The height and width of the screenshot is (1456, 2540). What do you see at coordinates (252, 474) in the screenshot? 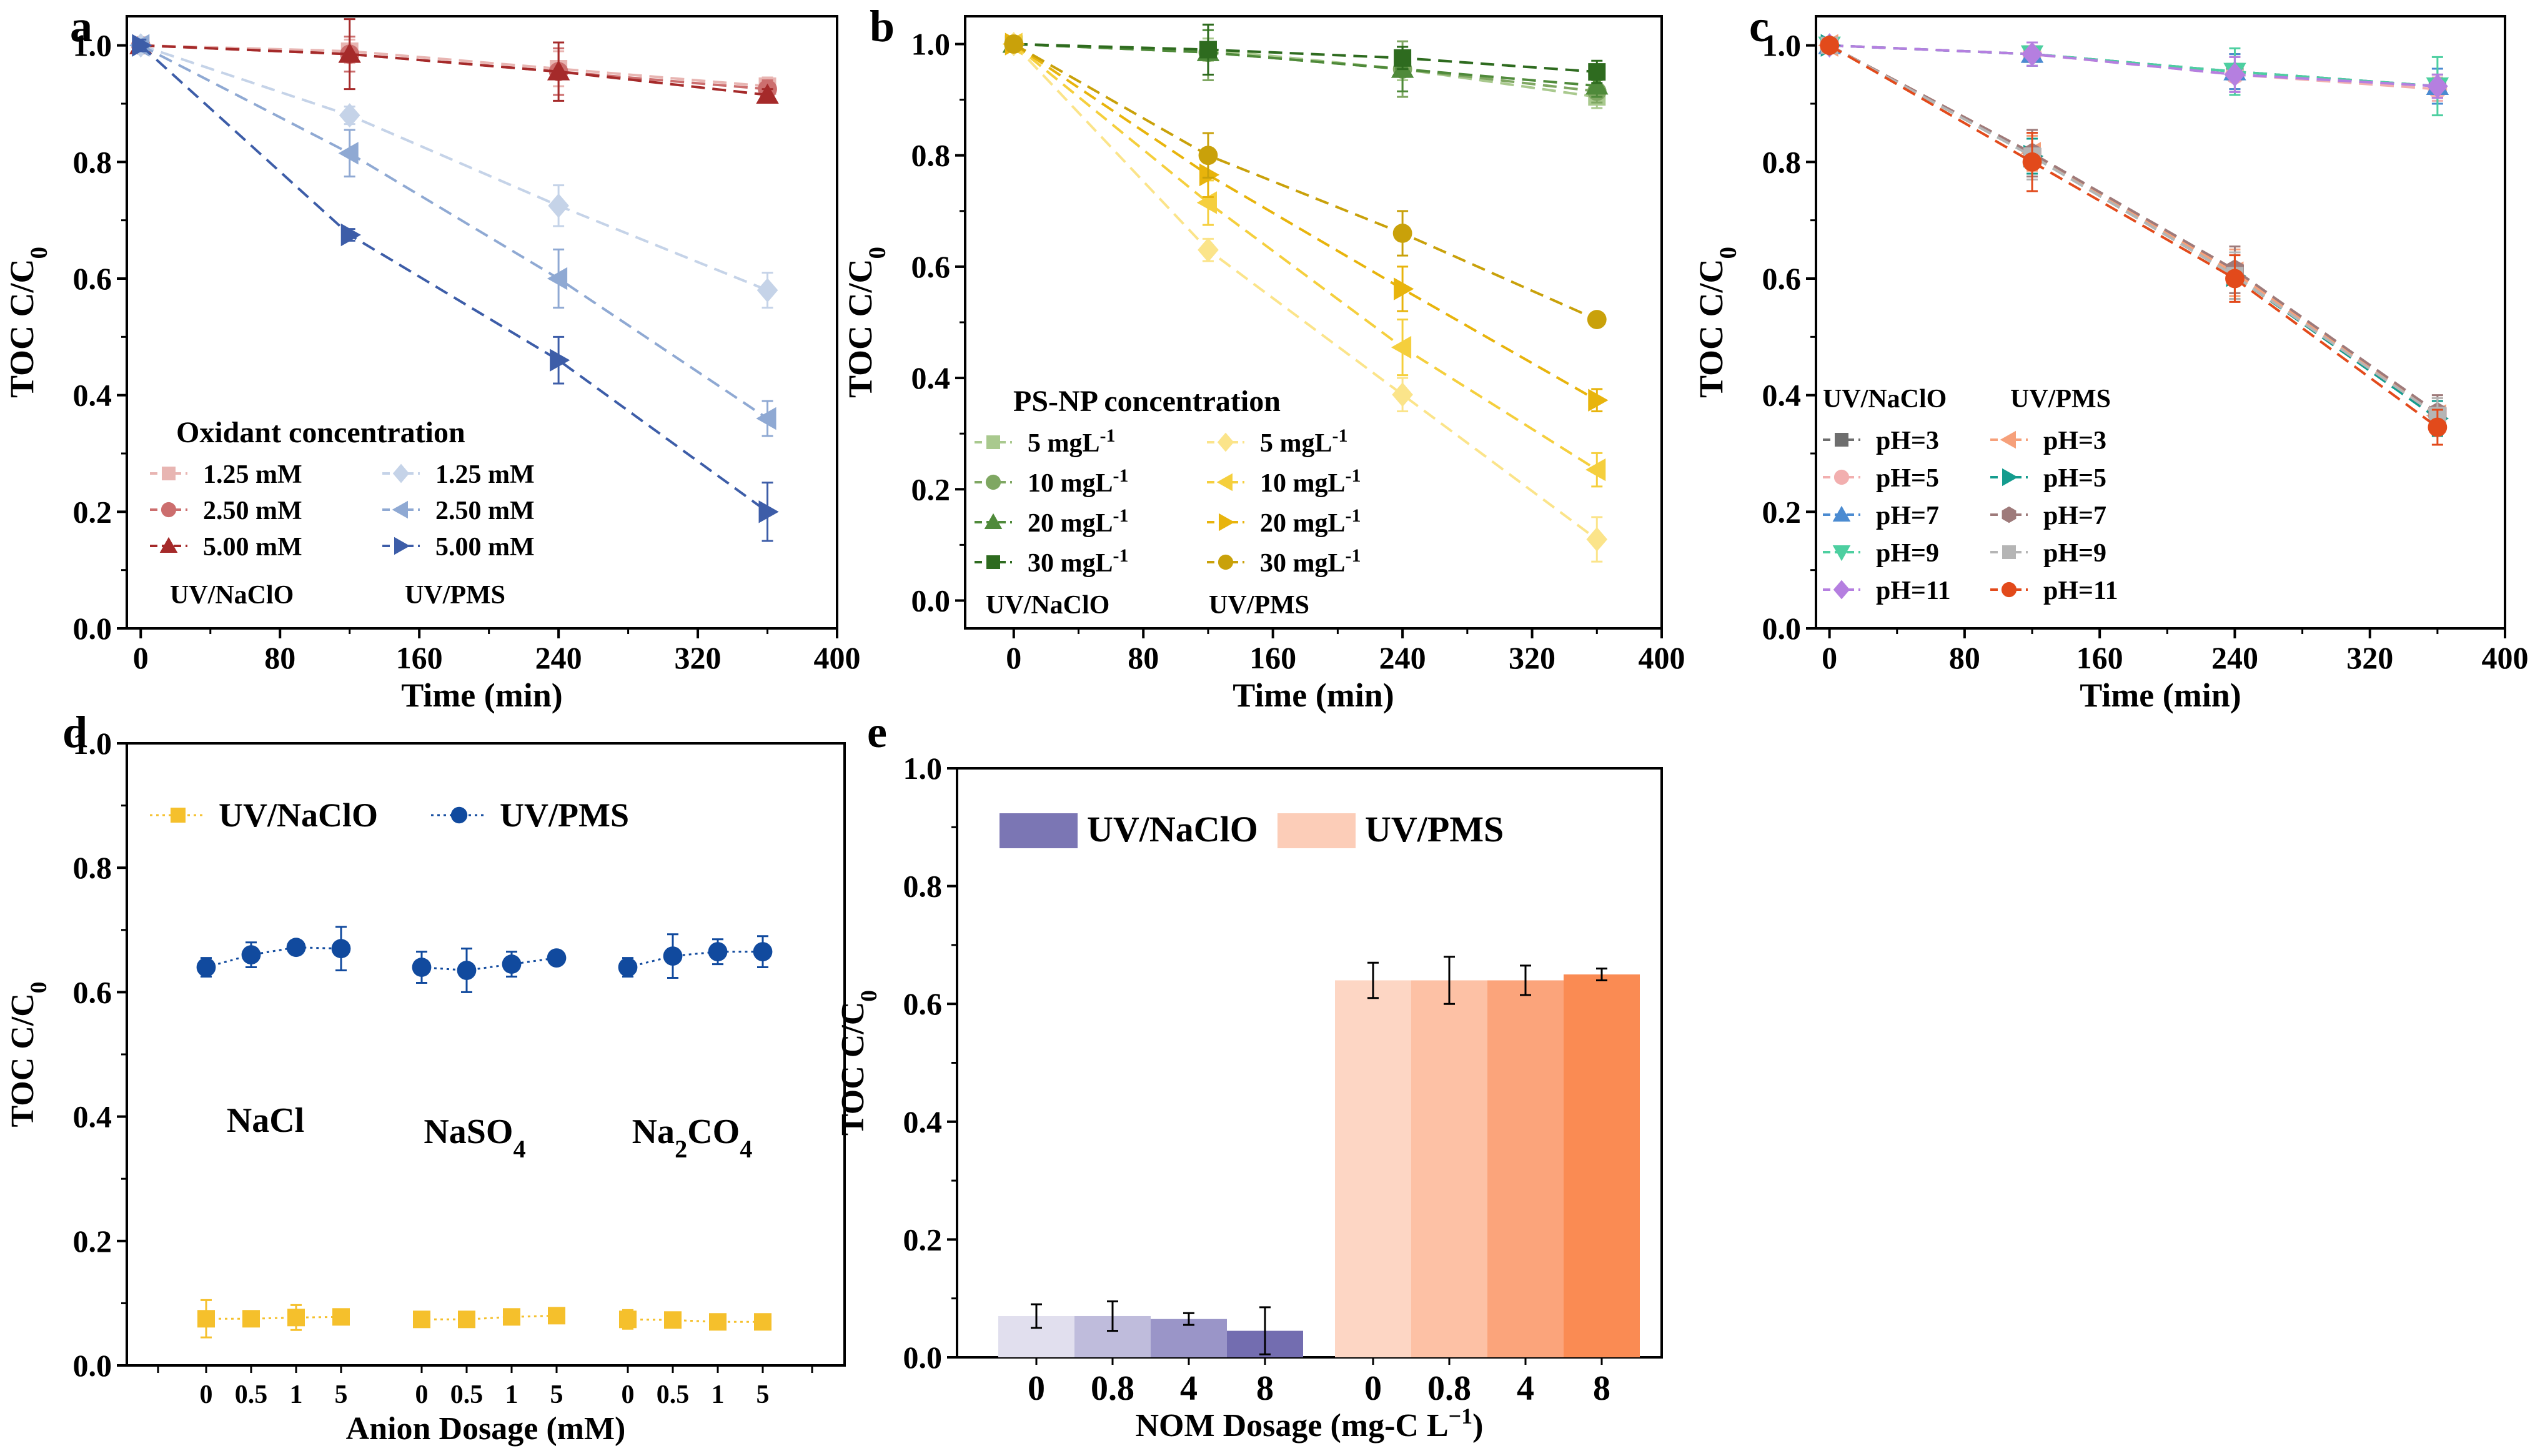
I see `legend-label: 1.25 mM` at bounding box center [252, 474].